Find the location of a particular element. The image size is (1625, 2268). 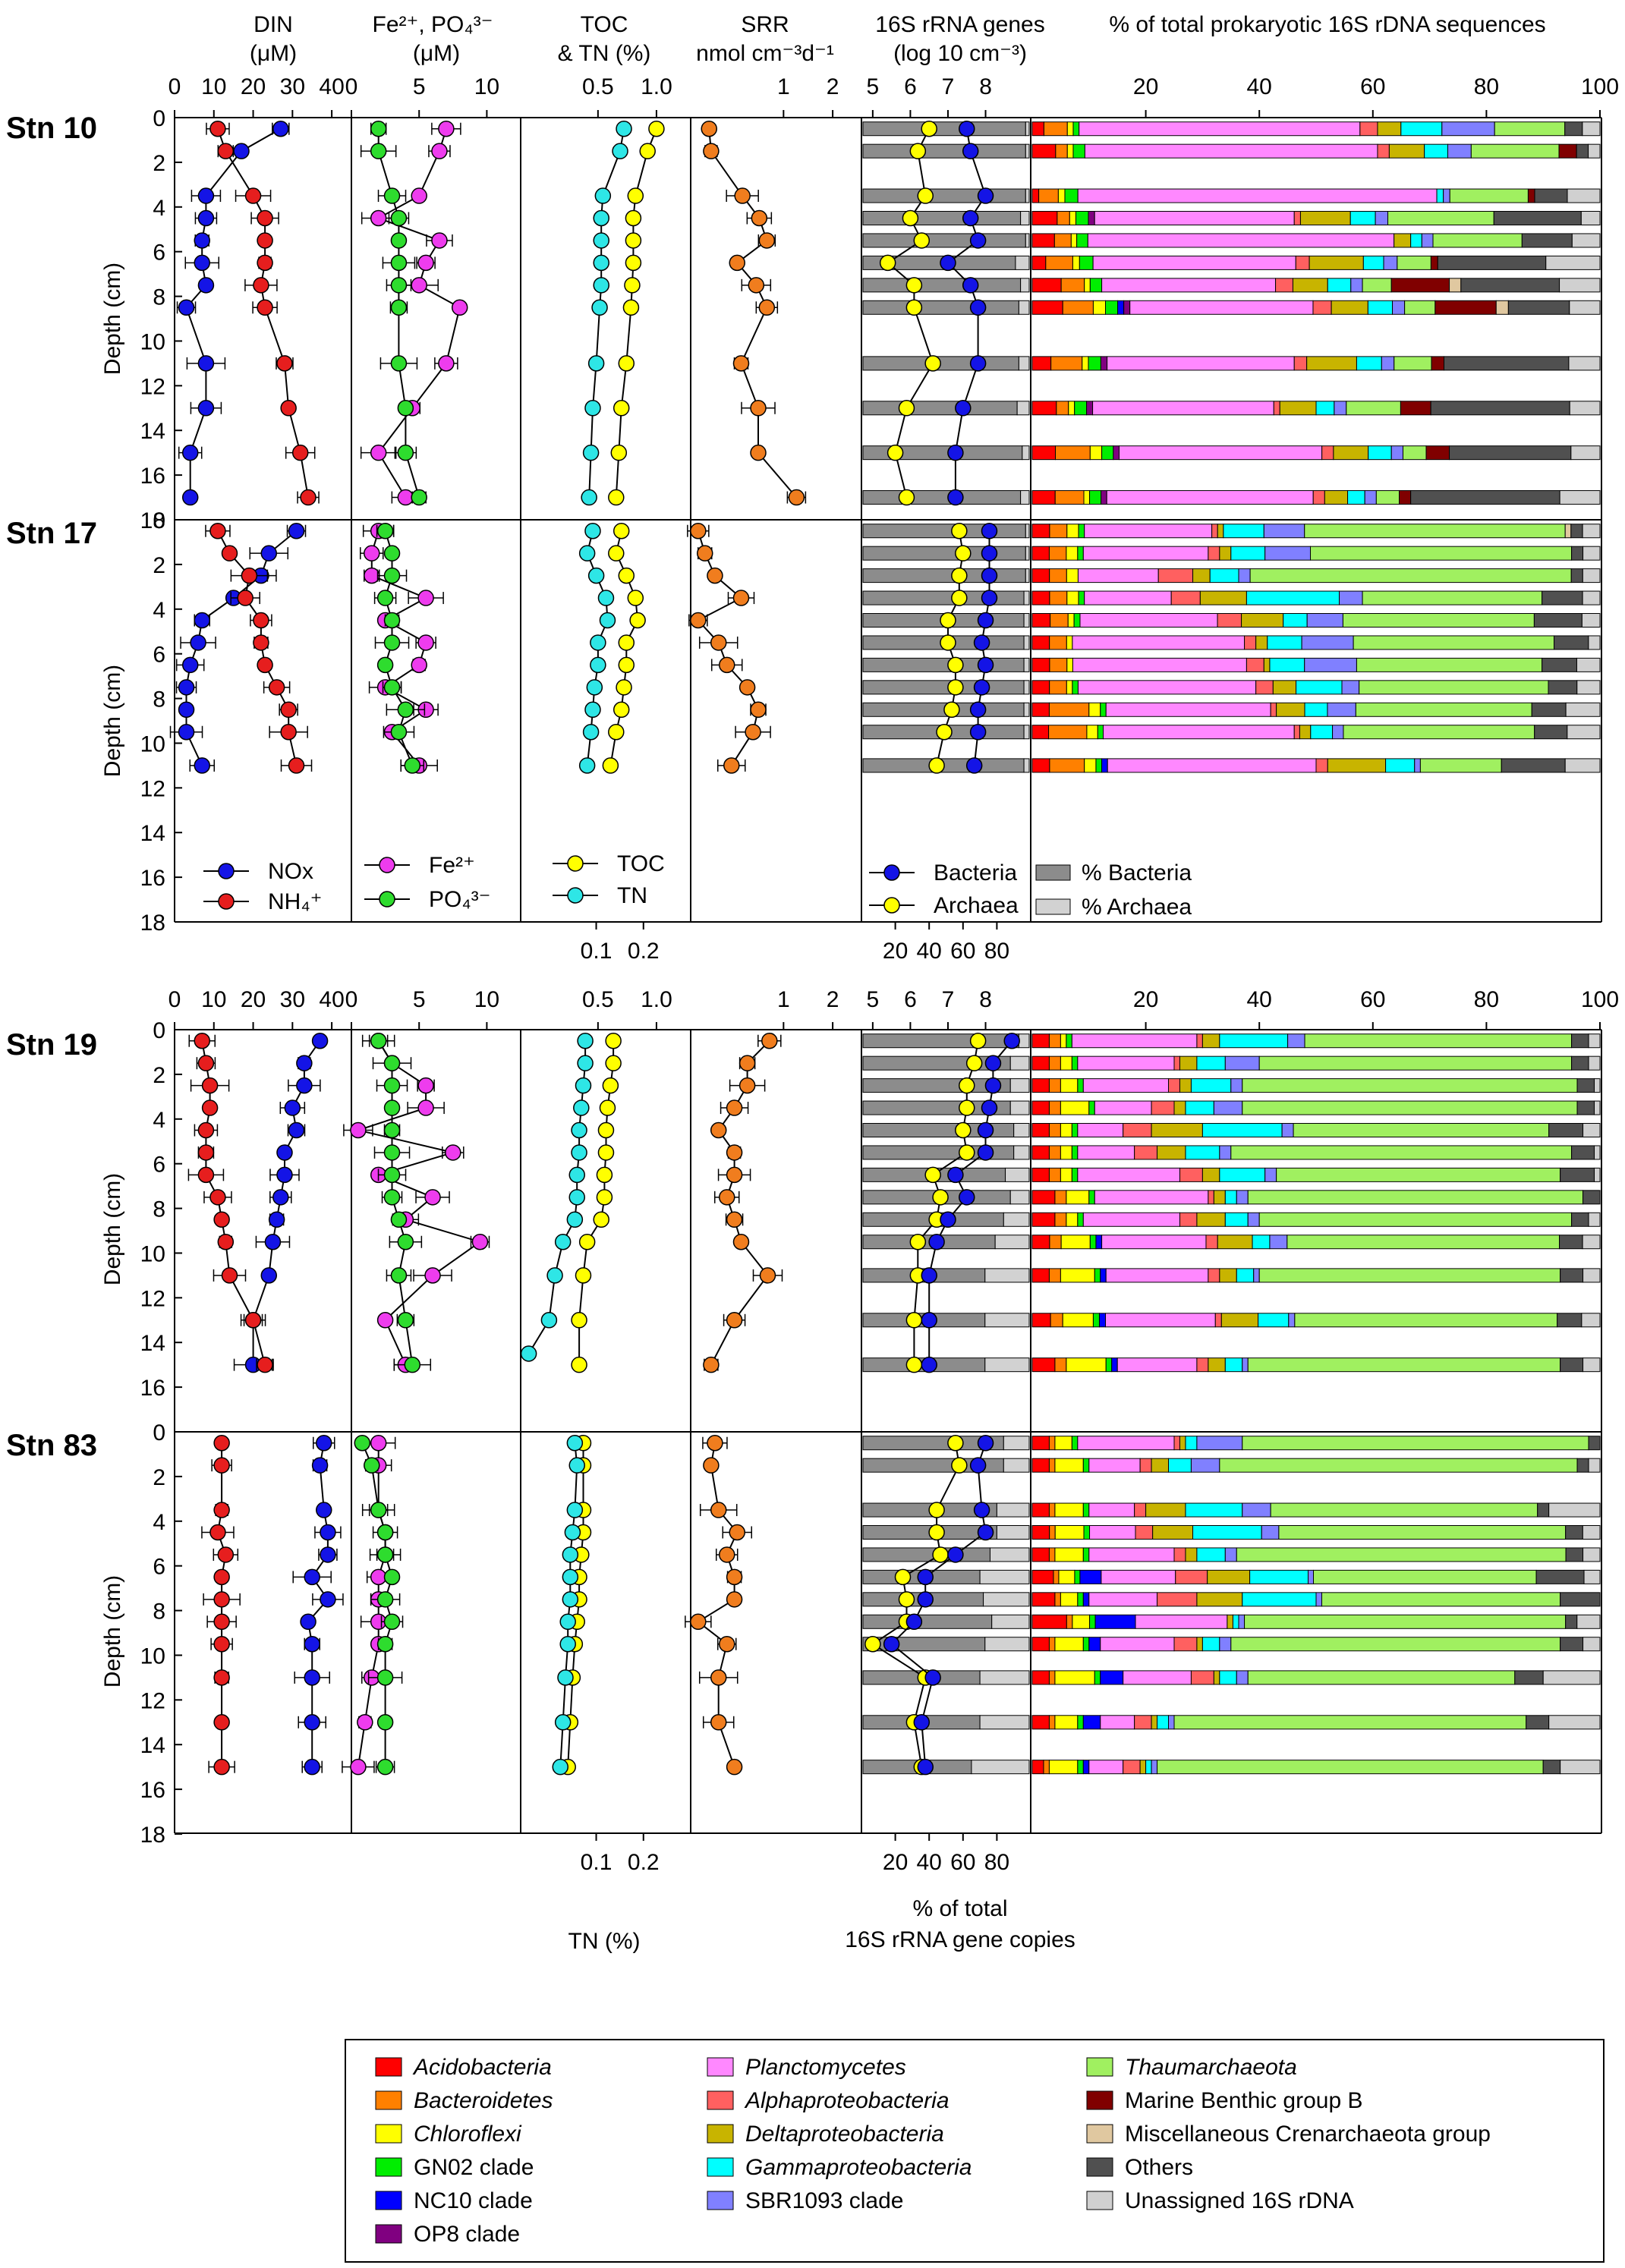

taxon-label: Planctomycetes is located at coordinates (825, 2067).